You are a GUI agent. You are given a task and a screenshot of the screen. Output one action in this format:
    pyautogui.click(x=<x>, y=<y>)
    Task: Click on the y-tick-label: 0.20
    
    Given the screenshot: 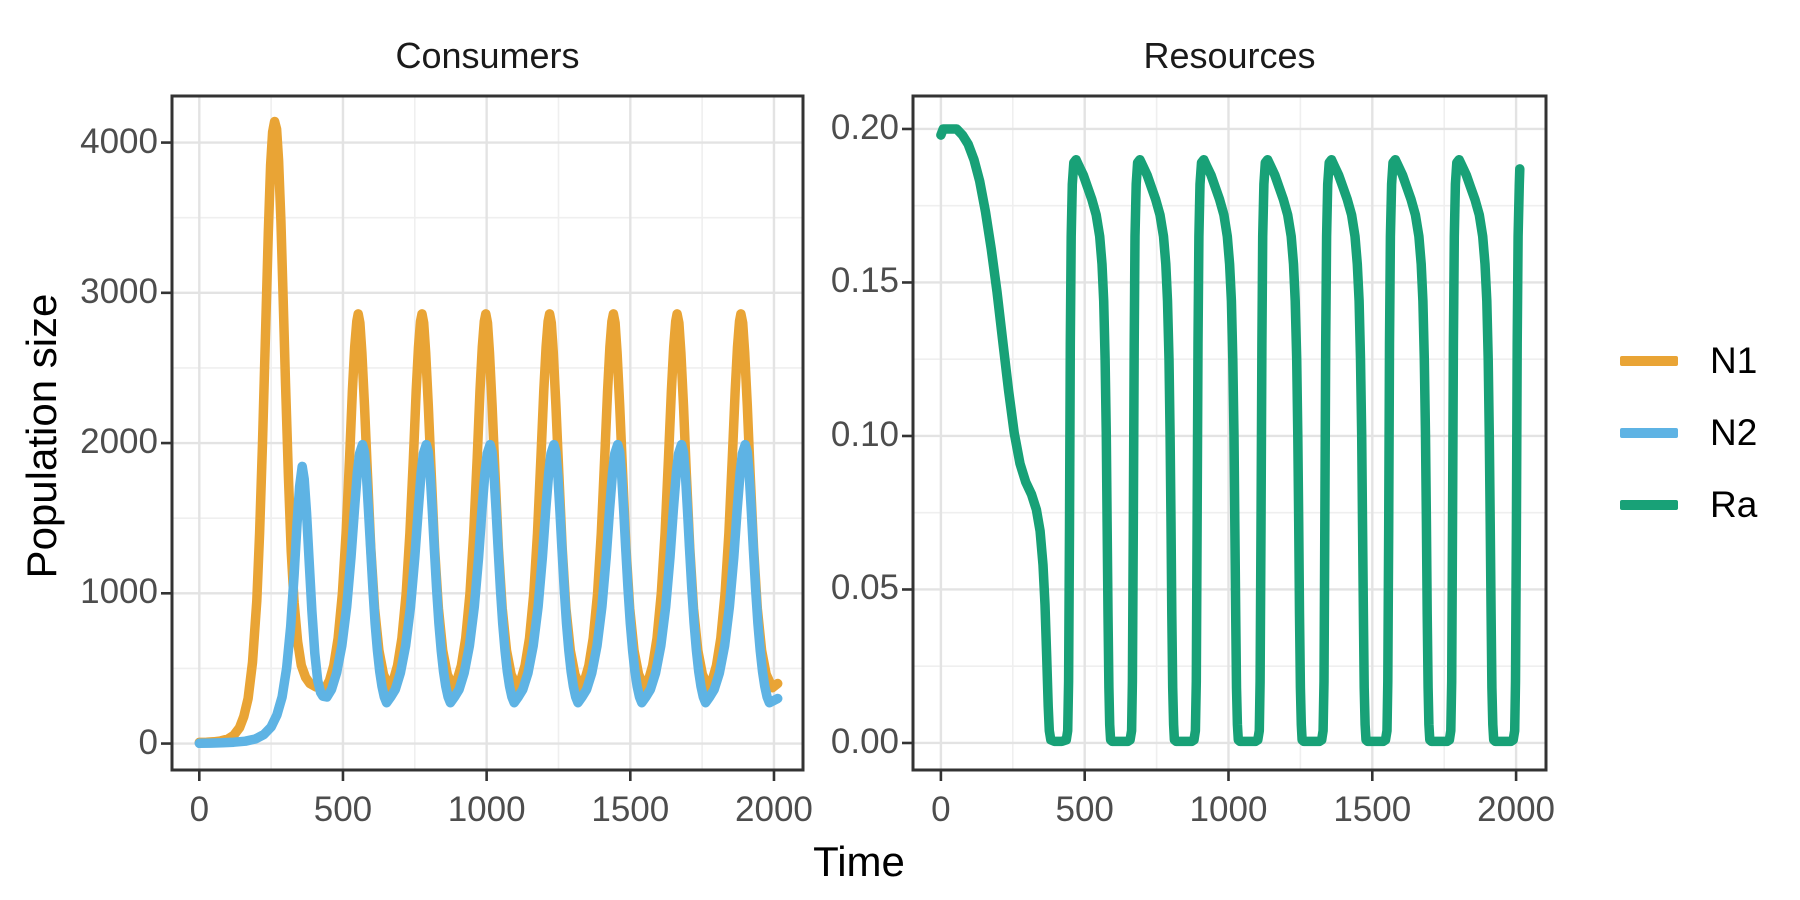 What is the action you would take?
    pyautogui.click(x=864, y=128)
    